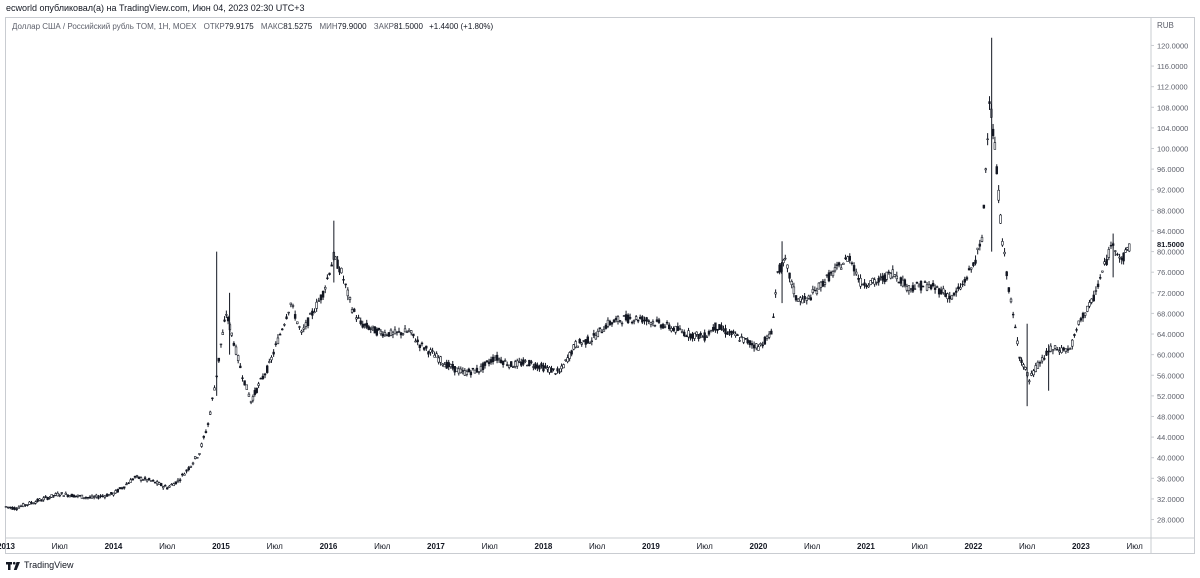 The height and width of the screenshot is (578, 1200). Describe the element at coordinates (214, 26) in the screenshot. I see `open-label: ОТКР` at that location.